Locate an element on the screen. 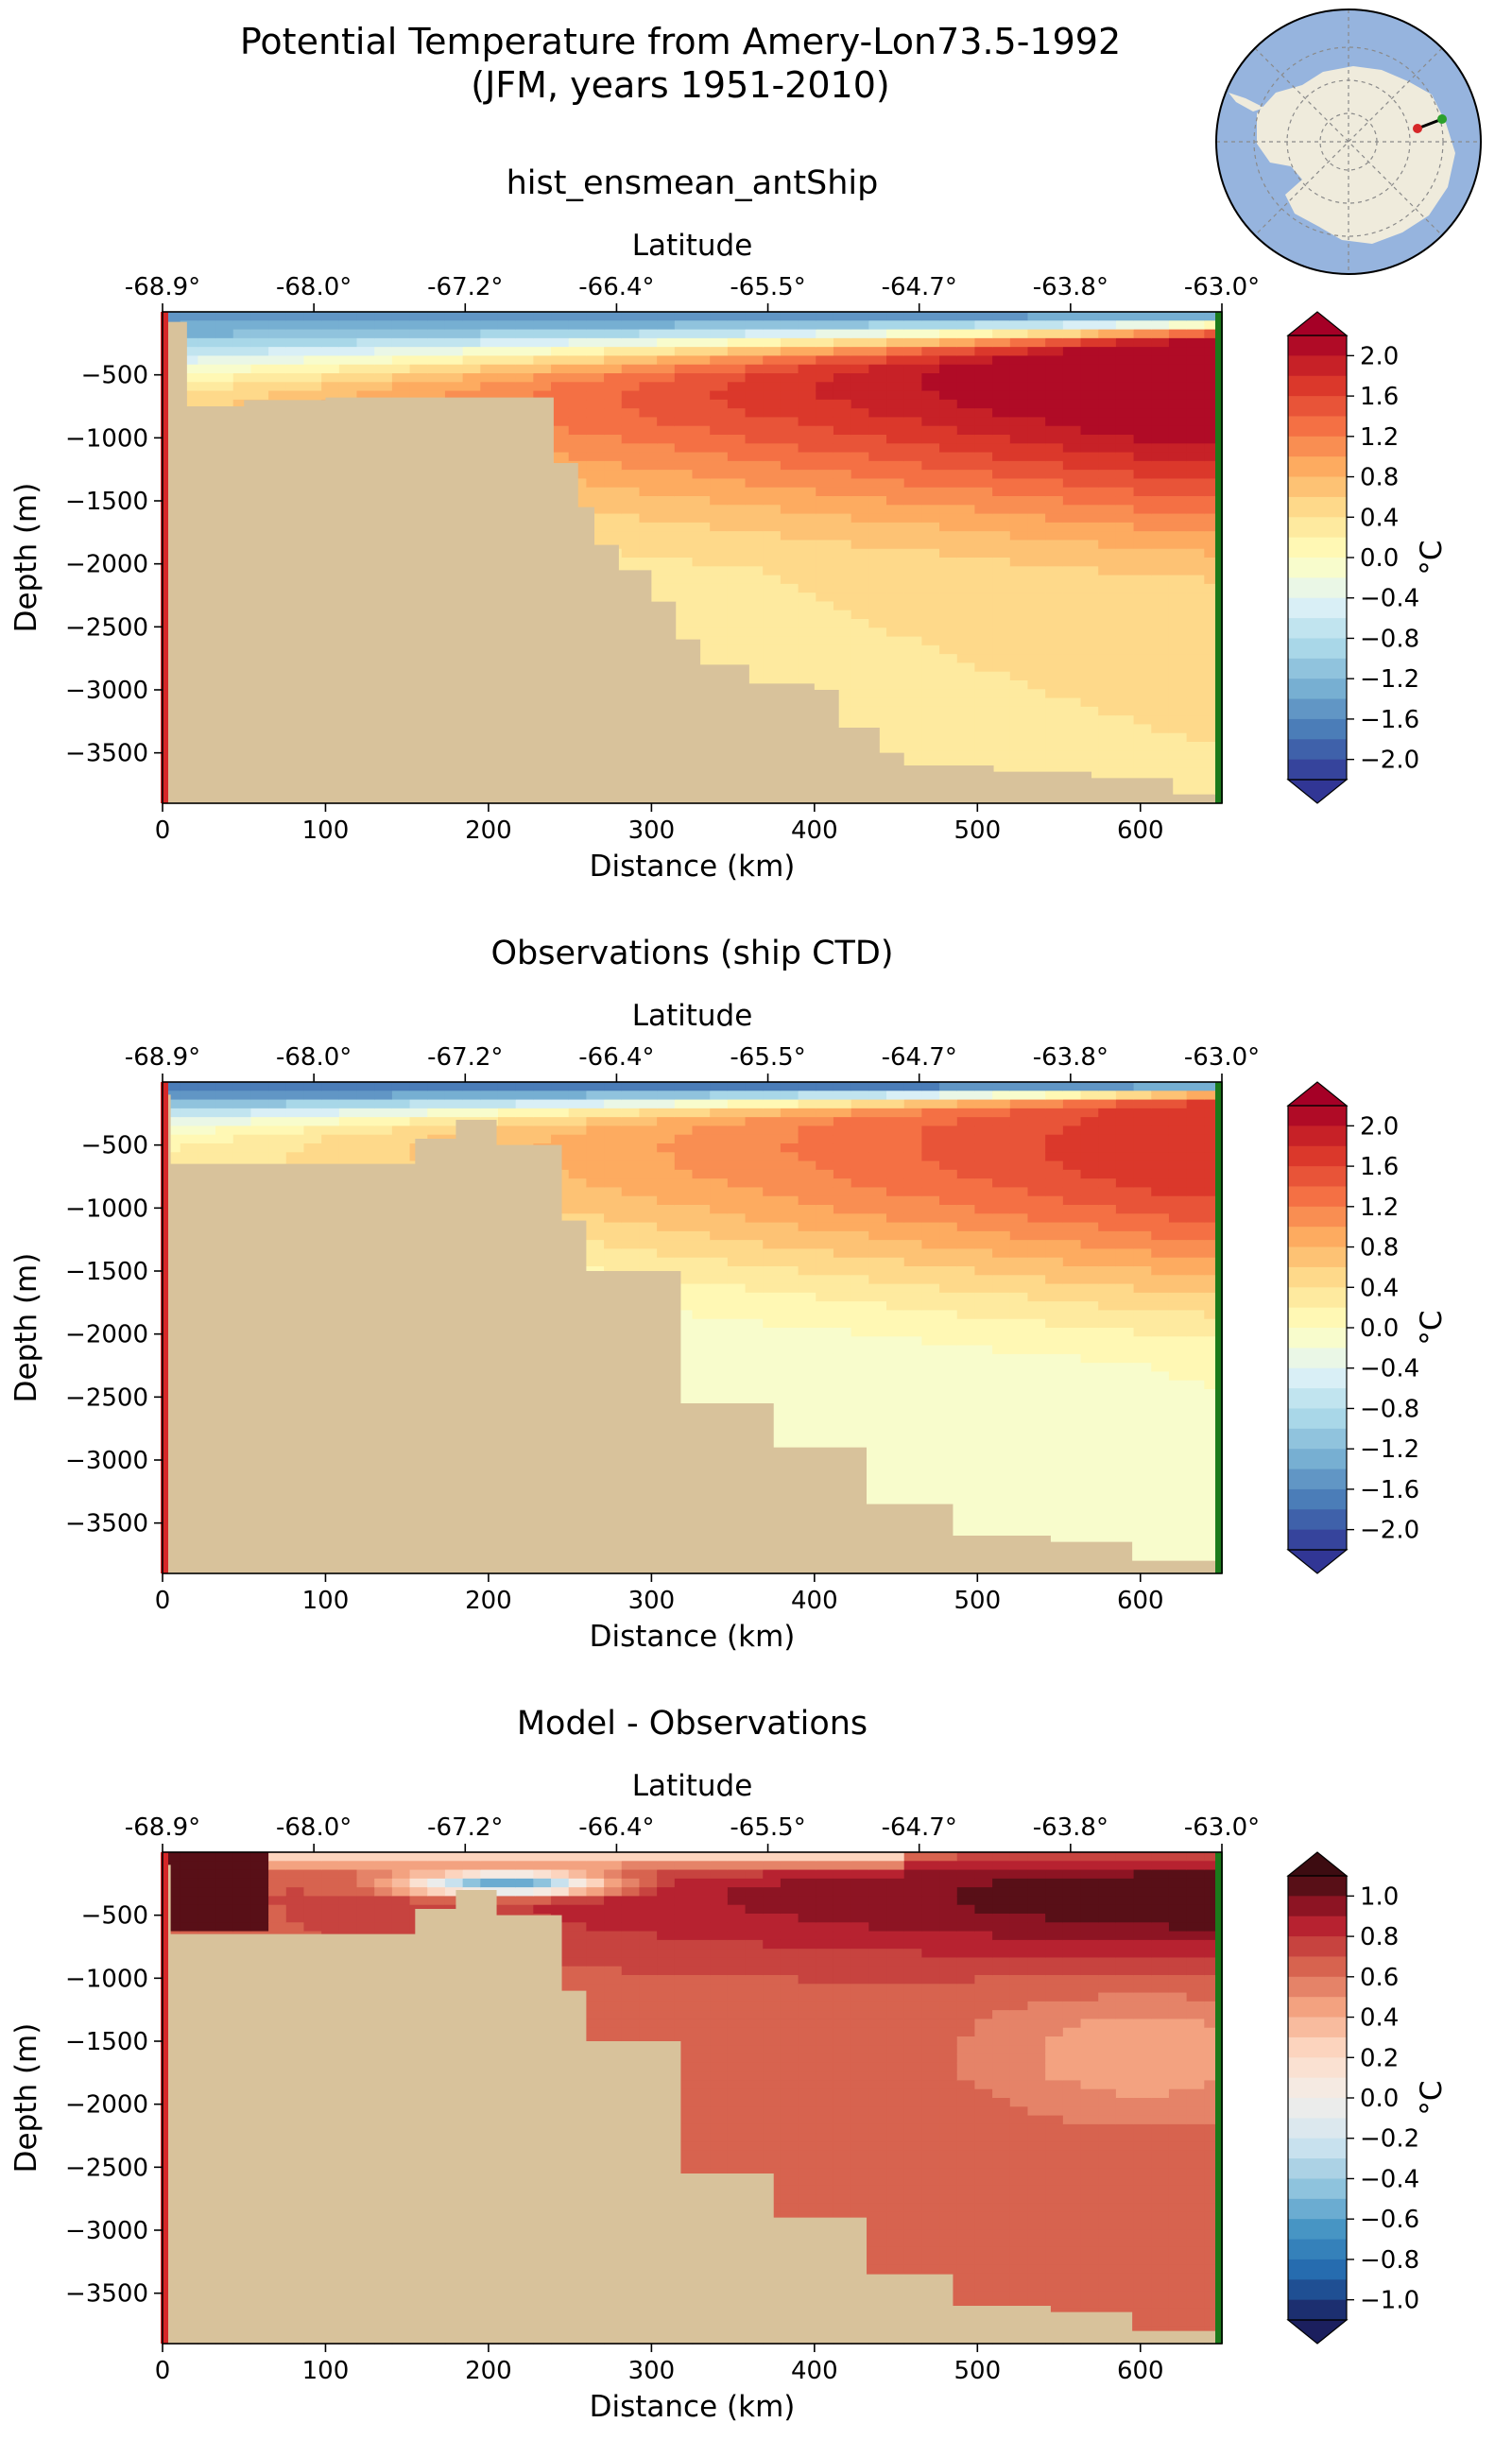 The height and width of the screenshot is (2457, 1512). colorbar-tick-label: −2.0 is located at coordinates (1389, 761).